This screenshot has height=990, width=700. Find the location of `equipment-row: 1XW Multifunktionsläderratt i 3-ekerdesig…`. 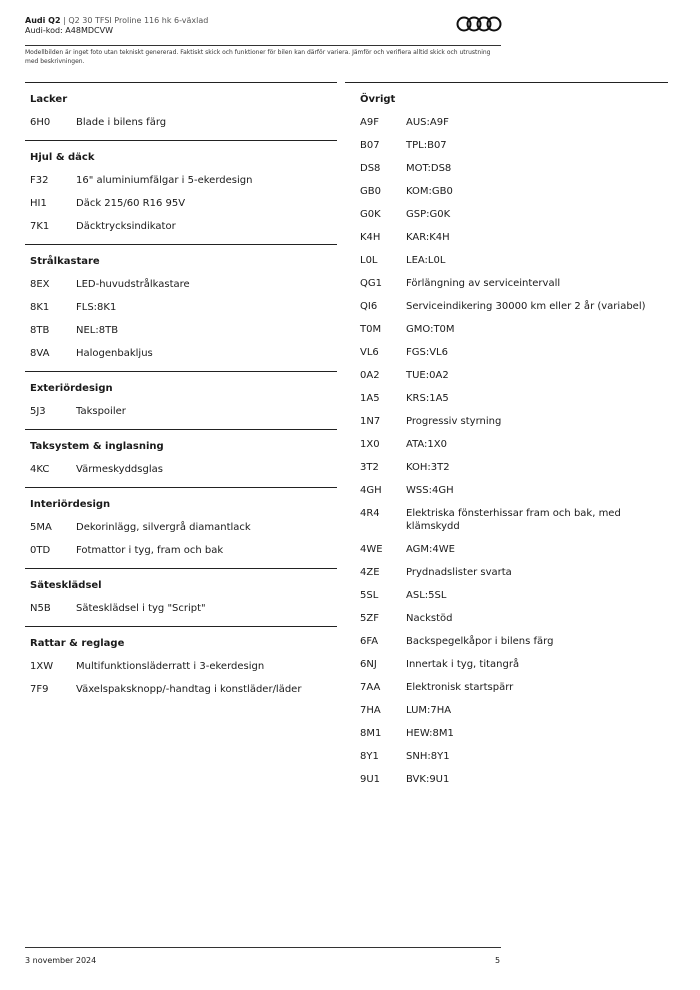

equipment-row: 1XW Multifunktionsläderratt i 3-ekerdesig… is located at coordinates (181, 666).